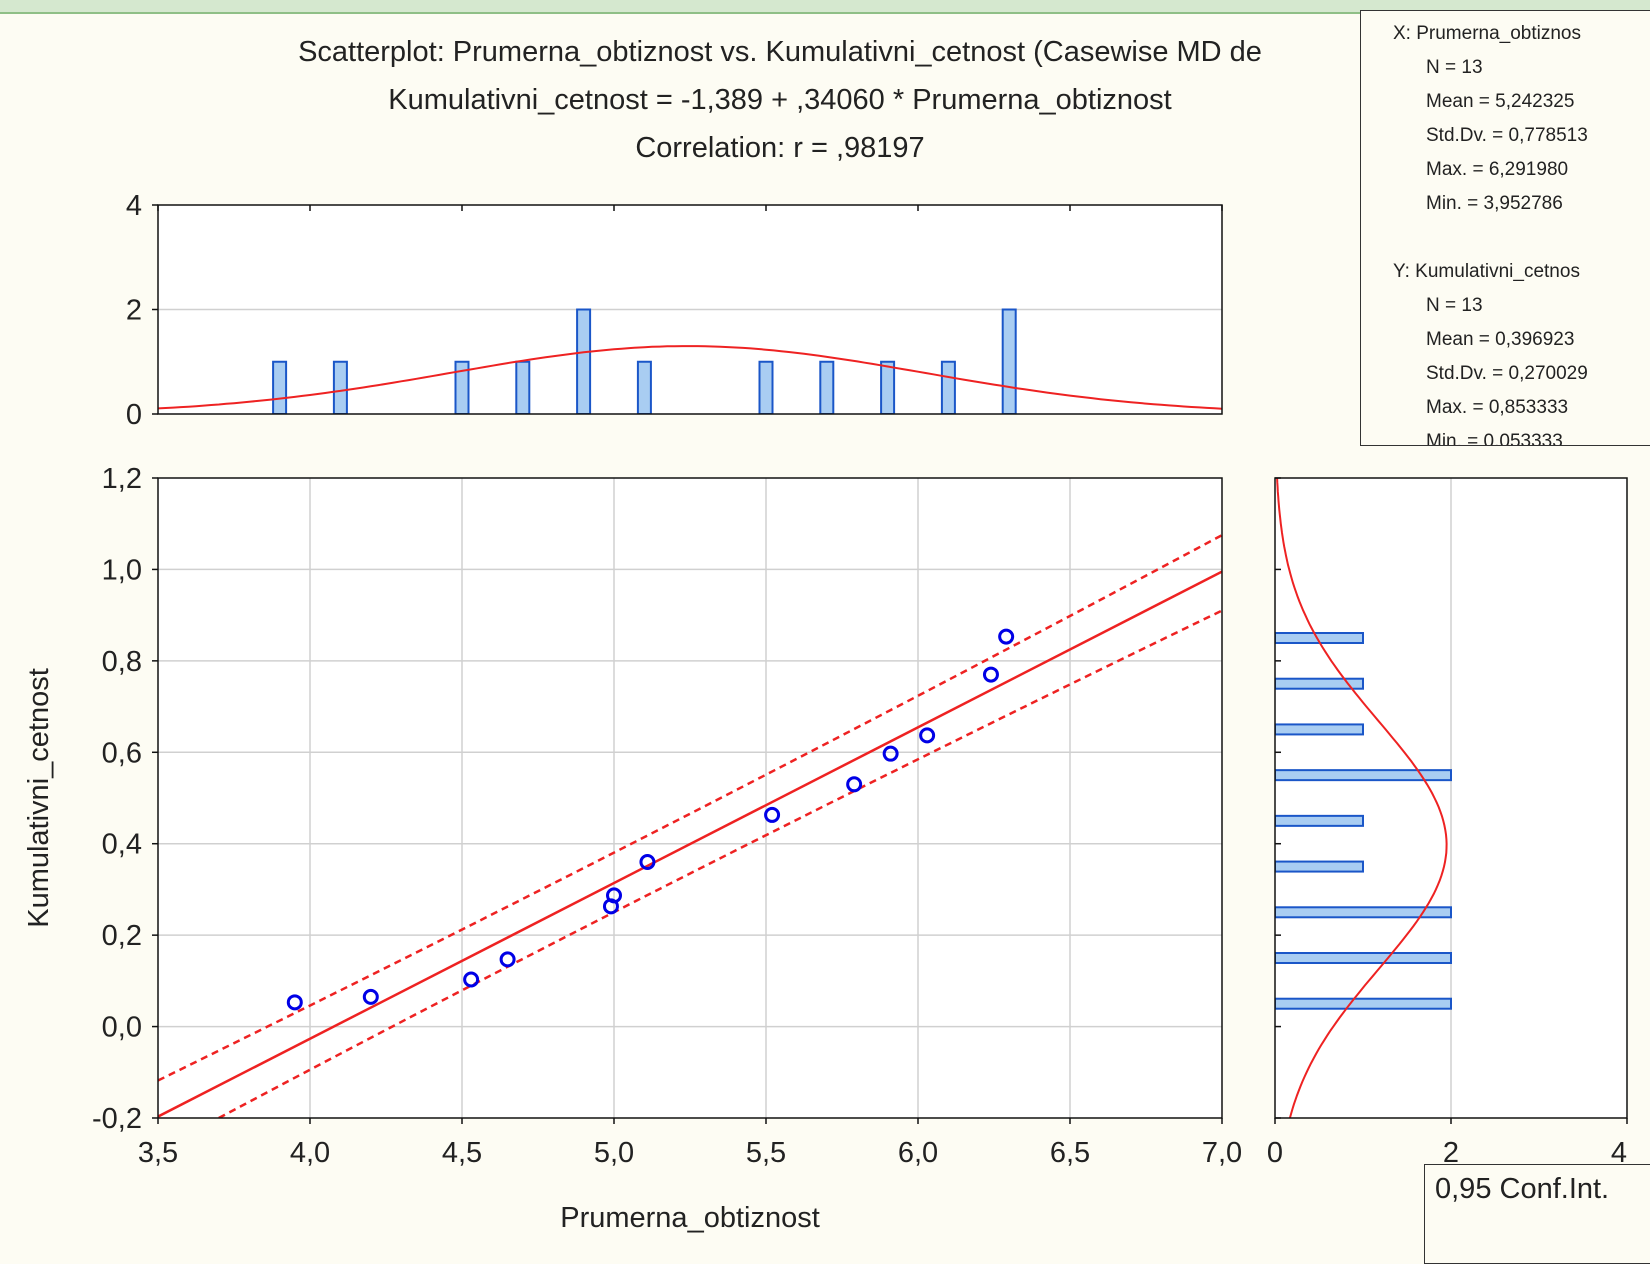 The height and width of the screenshot is (1264, 1650). Describe the element at coordinates (122, 845) in the screenshot. I see `y-tick-label: 0,4` at that location.